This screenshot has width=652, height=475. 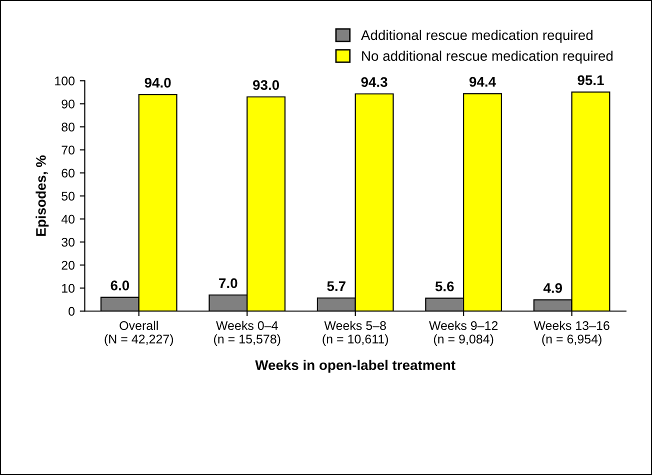 I want to click on x-tick-label: Weeks 0–4 (n = 15,578), so click(x=247, y=333).